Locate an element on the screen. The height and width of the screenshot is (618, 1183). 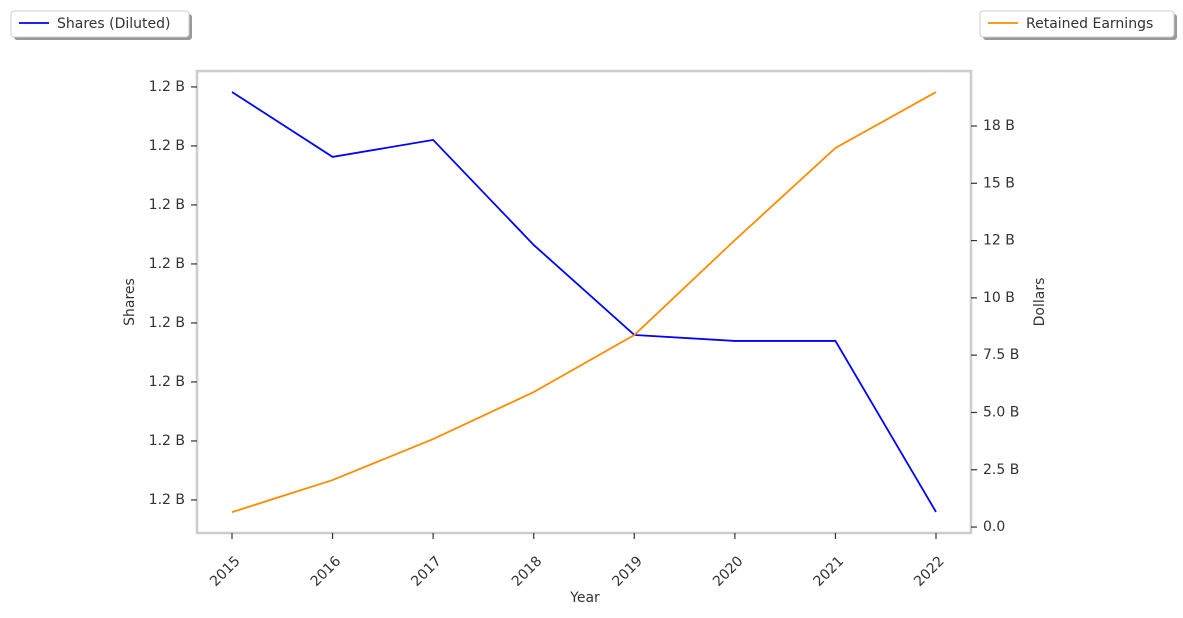
y-axis-label: Shares is located at coordinates (130, 302).